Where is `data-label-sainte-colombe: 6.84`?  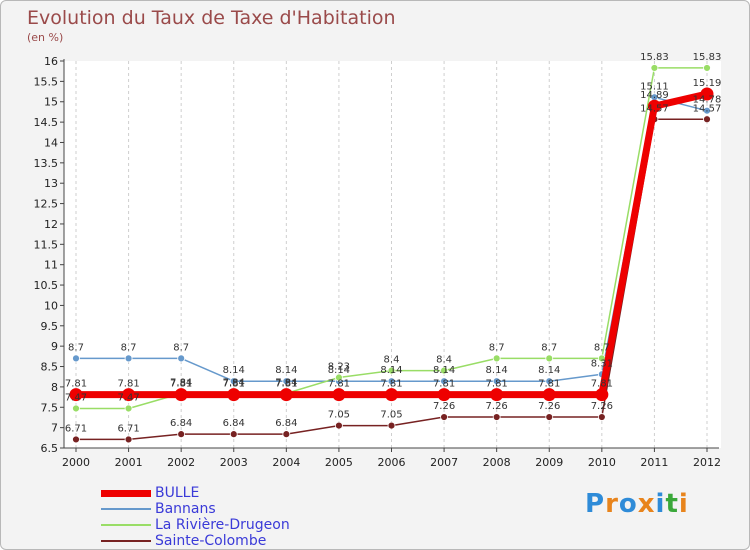 data-label-sainte-colombe: 6.84 is located at coordinates (286, 423).